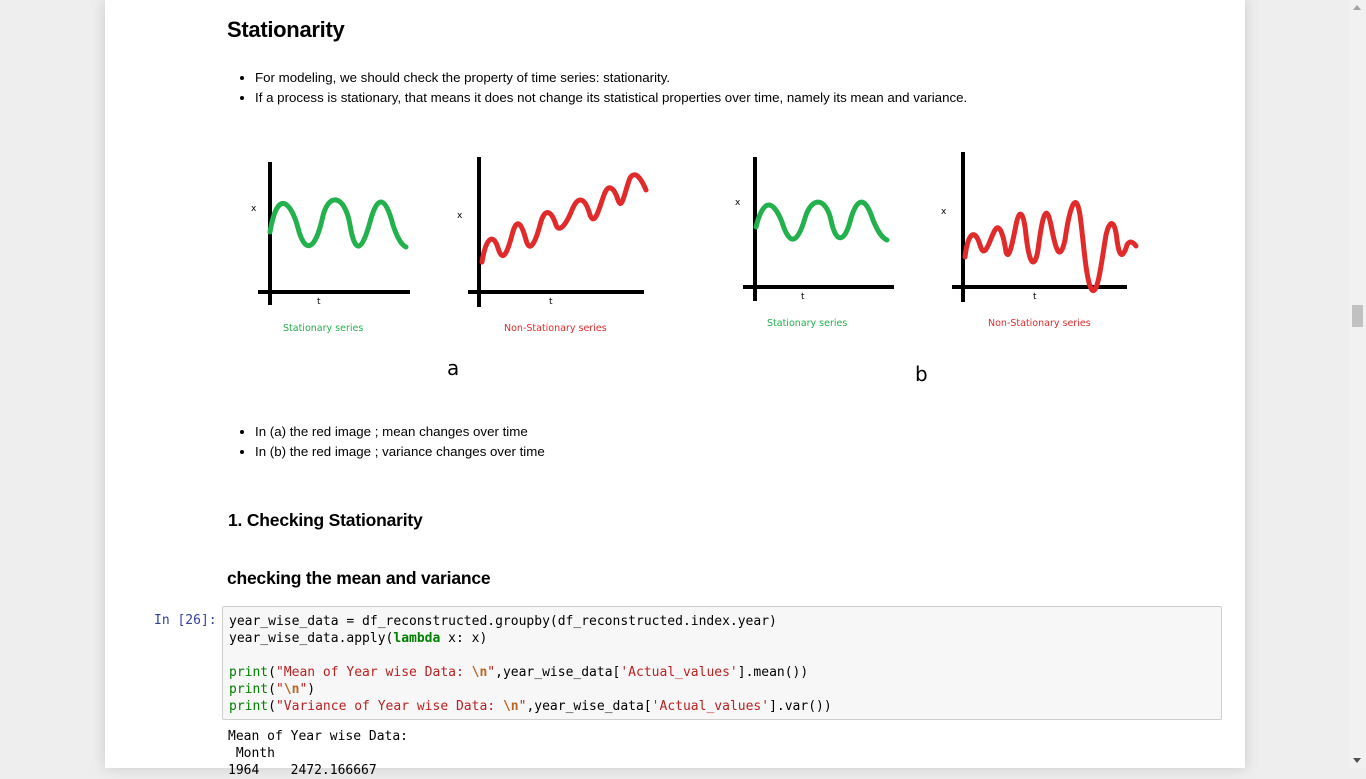  Describe the element at coordinates (251, 753) in the screenshot. I see `output-line: Month` at that location.